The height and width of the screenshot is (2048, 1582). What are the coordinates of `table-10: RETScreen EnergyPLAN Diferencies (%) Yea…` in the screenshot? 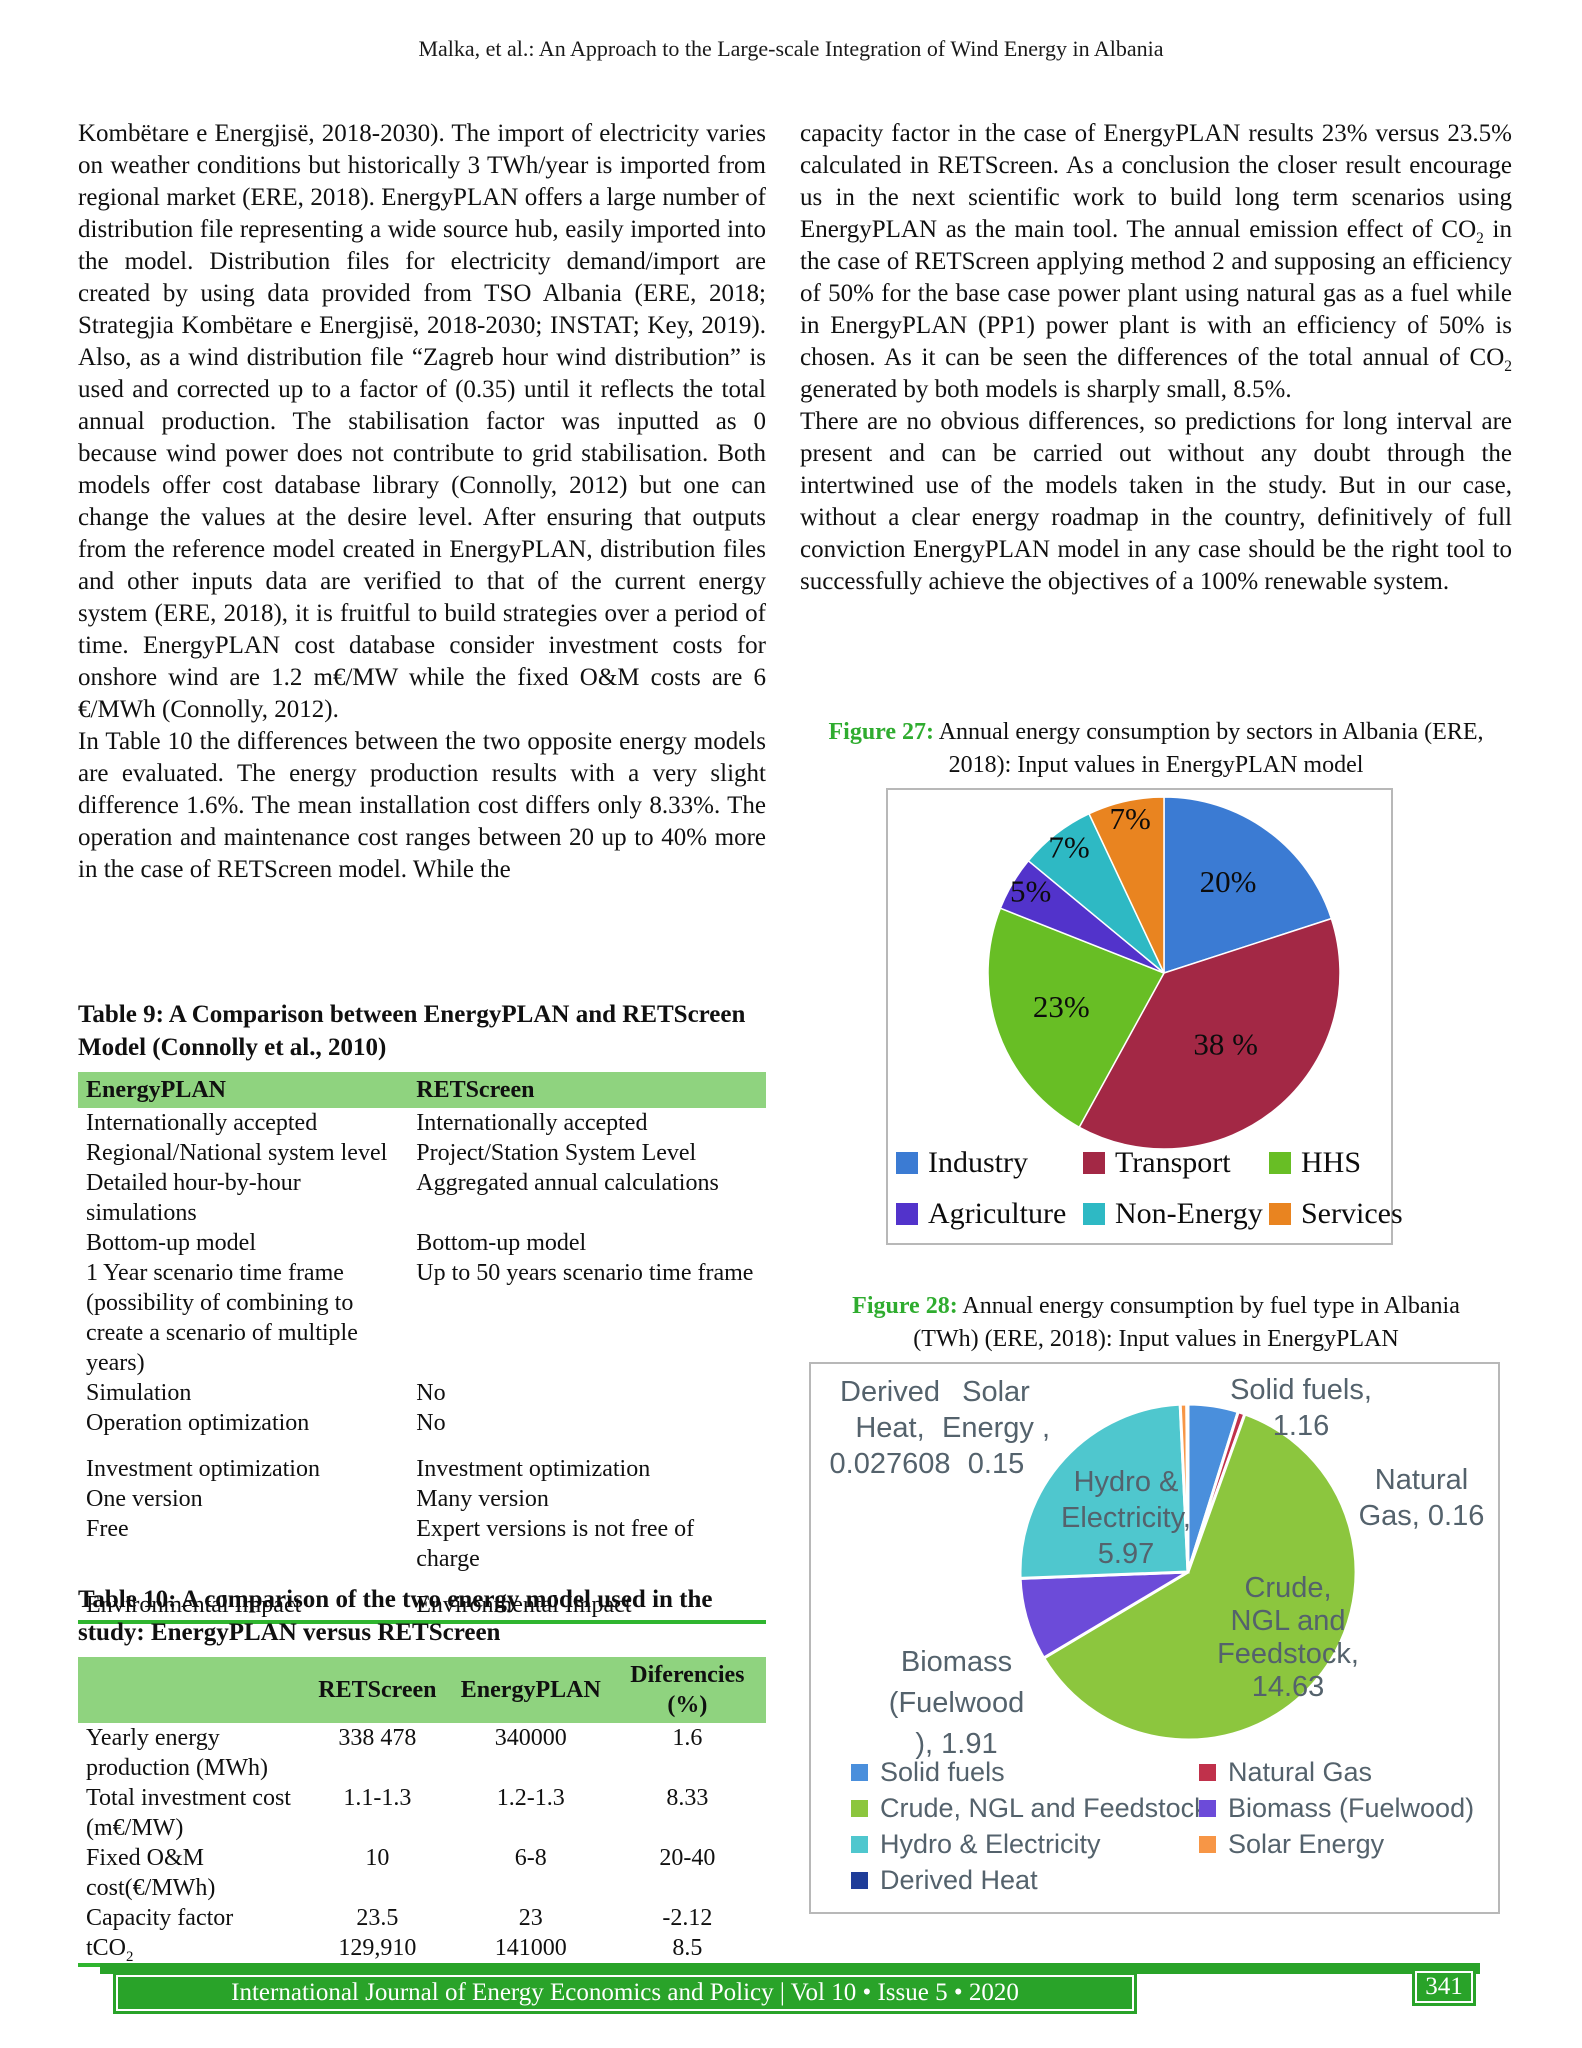 It's located at (422, 1812).